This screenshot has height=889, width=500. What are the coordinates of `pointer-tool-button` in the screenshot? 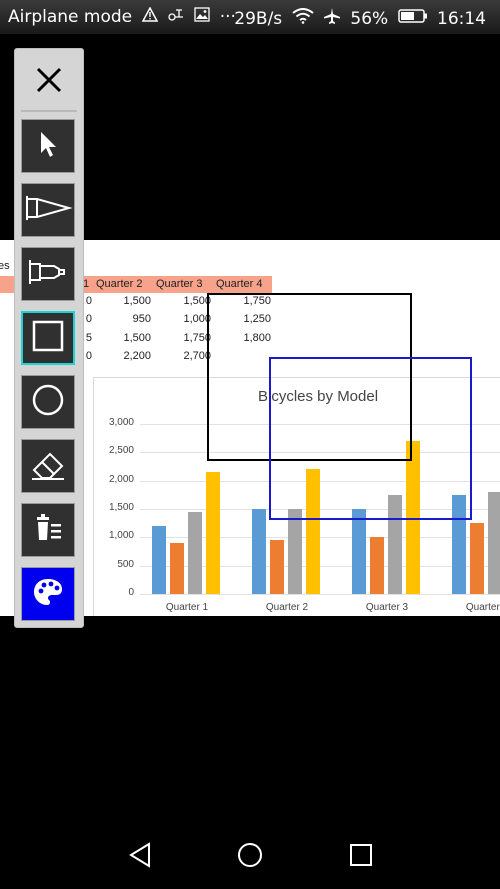 It's located at (48, 146).